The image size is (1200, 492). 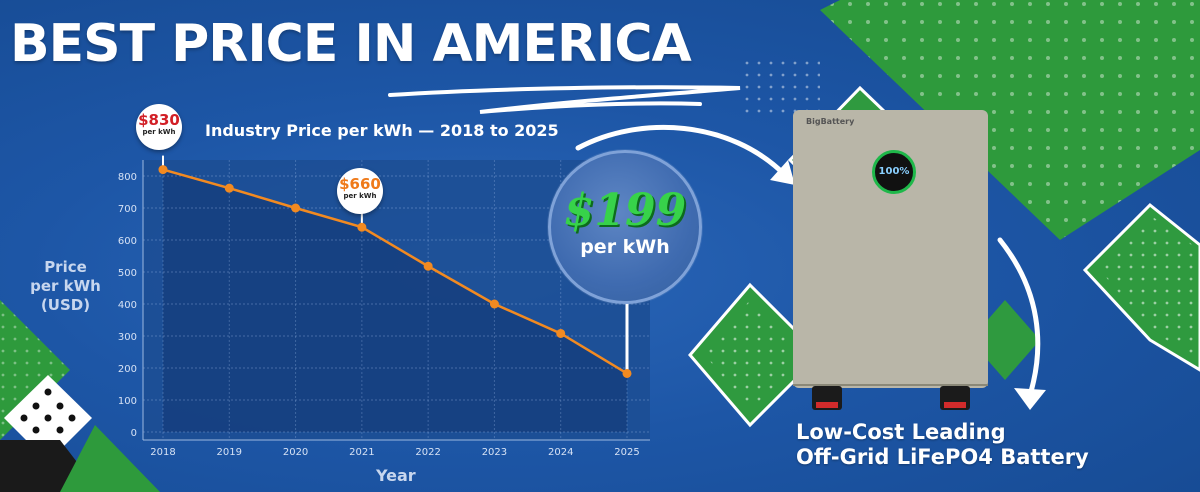 I want to click on chart-x-tick-label: 2019, so click(x=229, y=452).